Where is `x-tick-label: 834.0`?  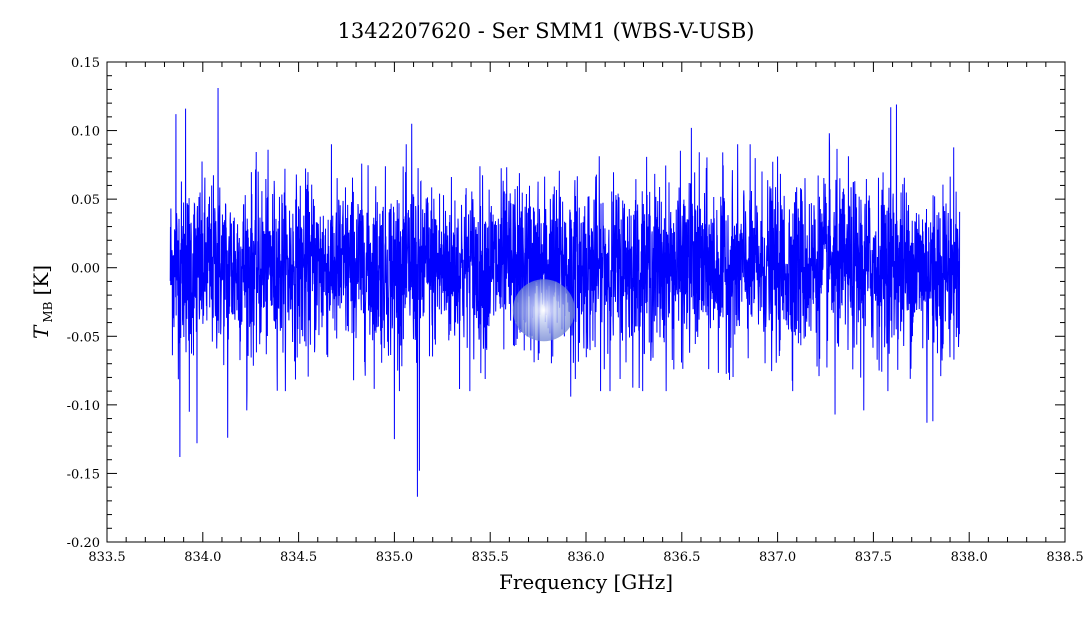
x-tick-label: 834.0 is located at coordinates (202, 557).